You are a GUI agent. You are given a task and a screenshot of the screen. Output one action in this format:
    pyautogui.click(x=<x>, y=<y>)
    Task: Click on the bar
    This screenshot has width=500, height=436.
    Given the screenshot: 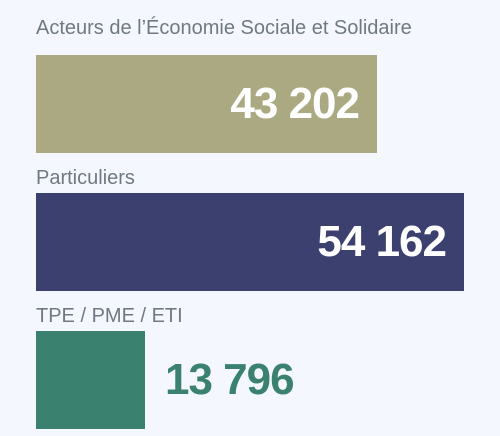 What is the action you would take?
    pyautogui.click(x=90, y=380)
    